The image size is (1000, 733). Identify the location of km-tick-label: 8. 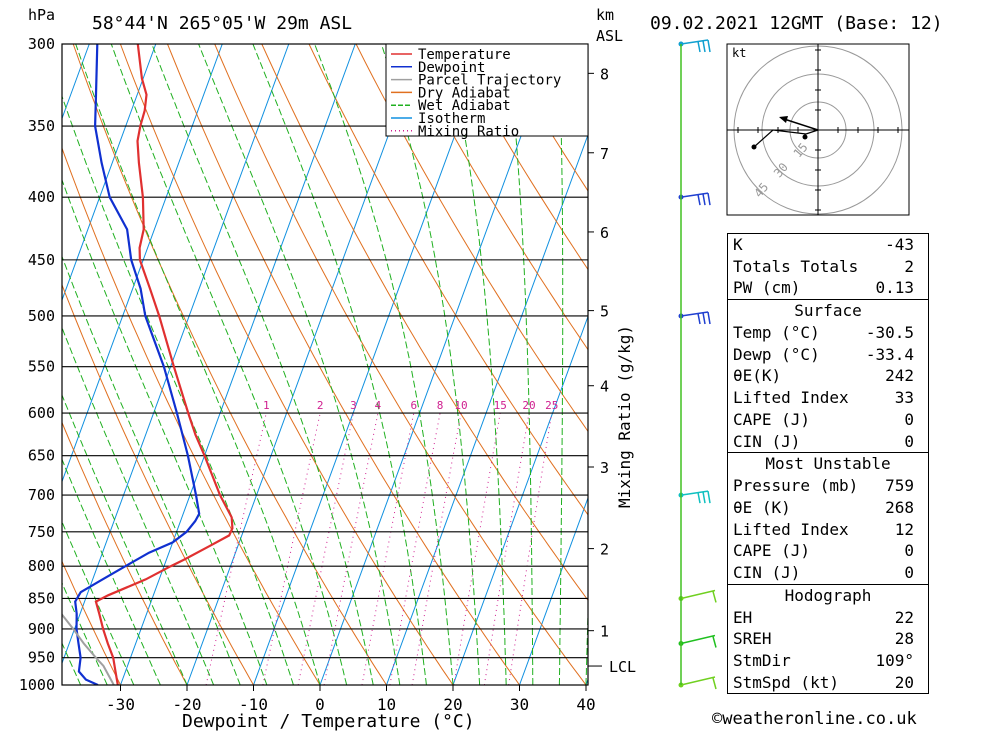
(604, 74).